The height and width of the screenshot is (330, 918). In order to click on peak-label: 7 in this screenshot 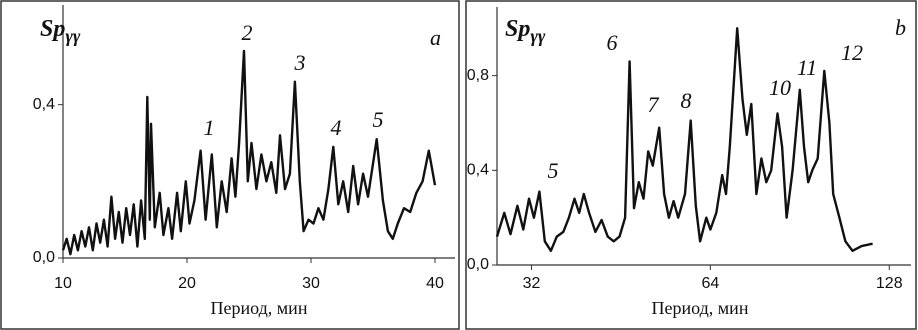, I will do `click(654, 104)`.